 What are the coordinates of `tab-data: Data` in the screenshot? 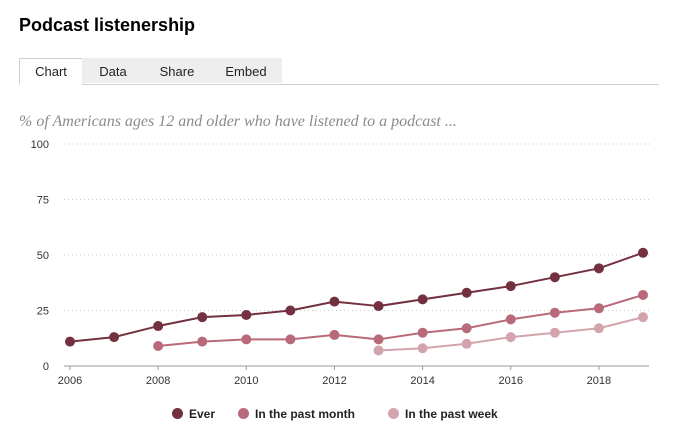 It's located at (113, 70).